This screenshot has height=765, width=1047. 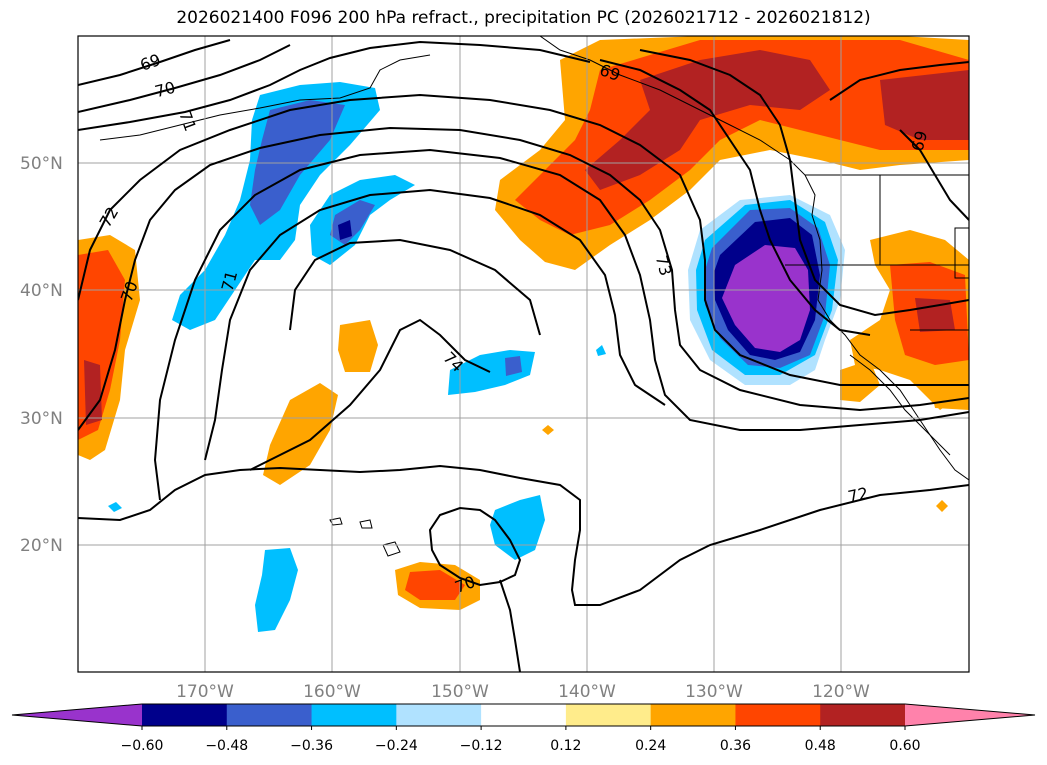 I want to click on negative-region-south, so click(x=517, y=527).